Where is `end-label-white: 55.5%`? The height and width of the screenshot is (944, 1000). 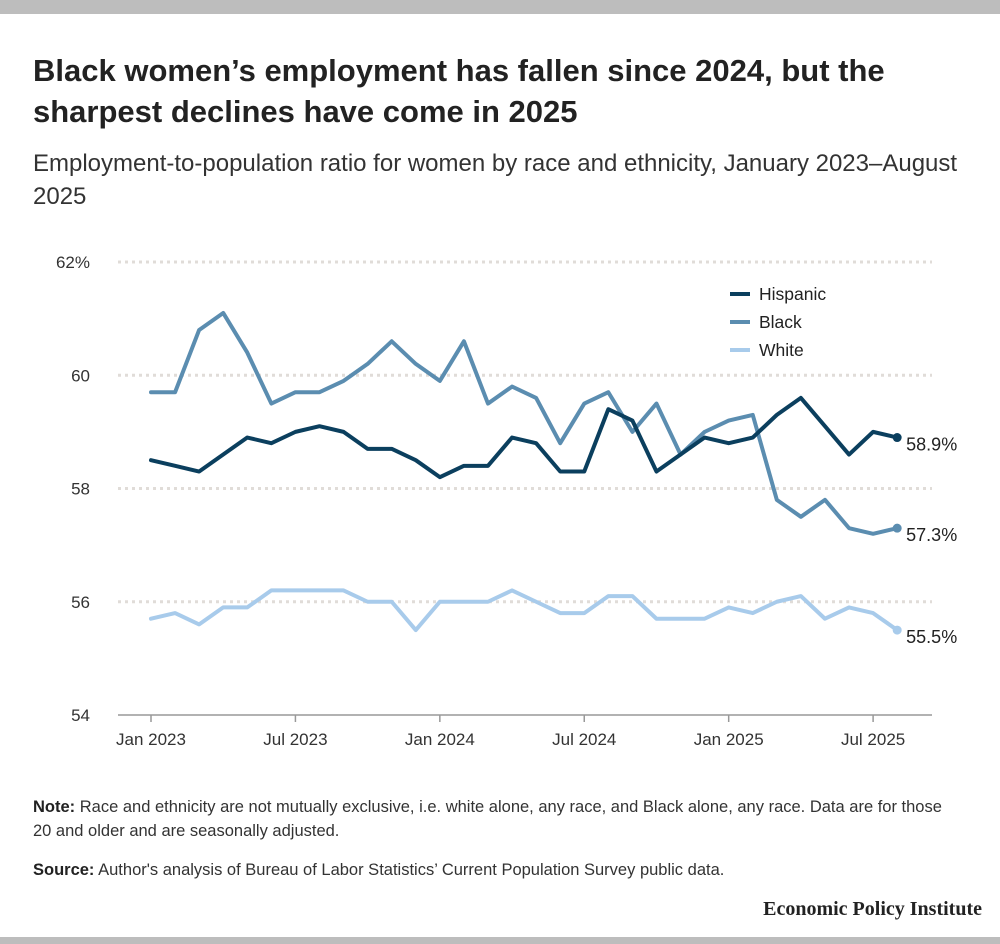
end-label-white: 55.5% is located at coordinates (931, 637).